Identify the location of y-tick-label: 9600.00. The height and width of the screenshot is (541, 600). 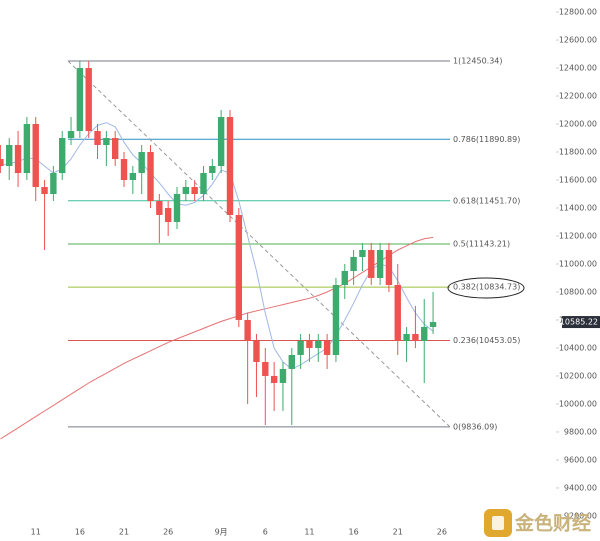
(580, 459).